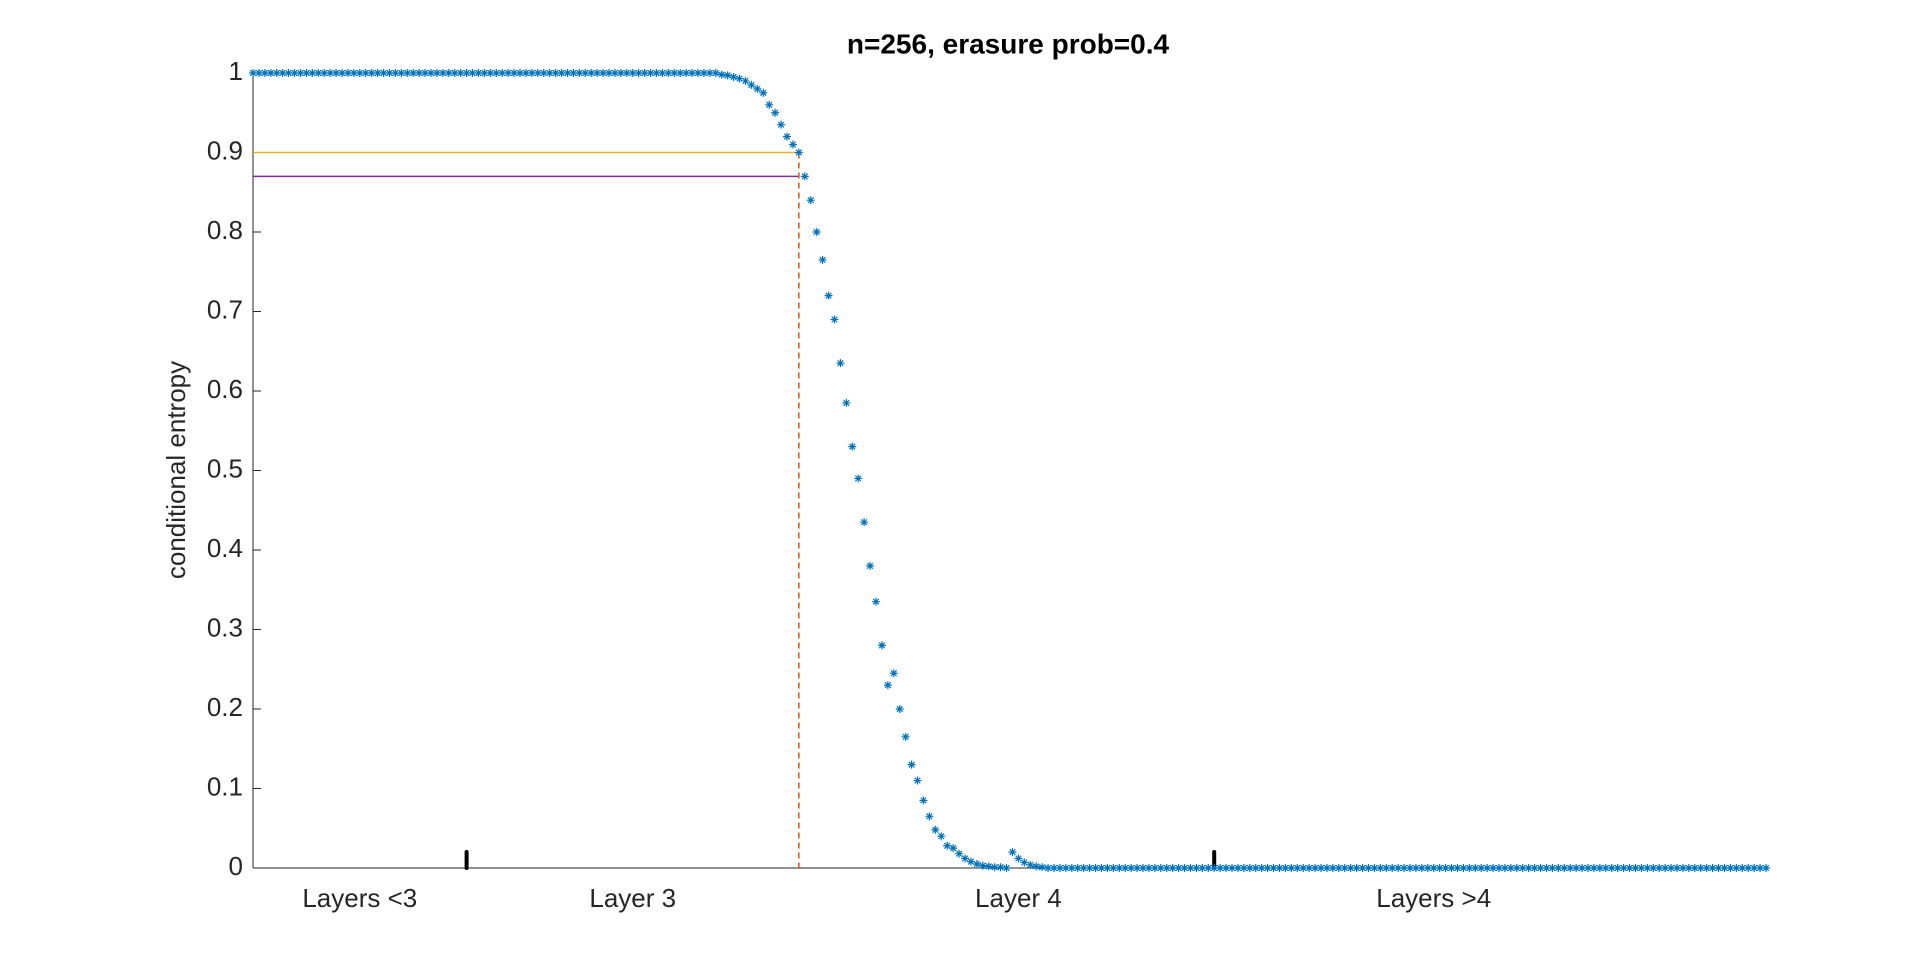 The height and width of the screenshot is (963, 1920). I want to click on layer-label: Layers >4, so click(1433, 898).